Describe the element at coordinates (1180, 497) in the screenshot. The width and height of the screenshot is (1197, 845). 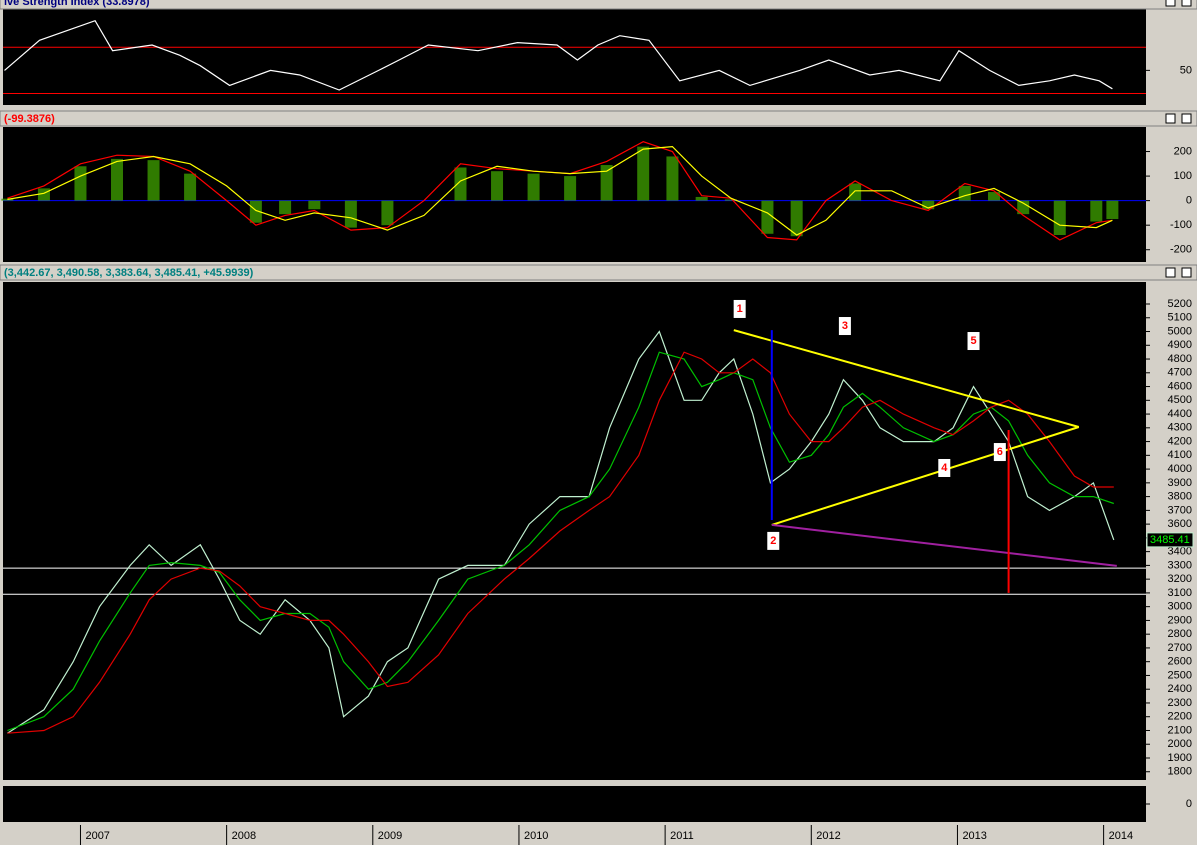
I see `y-tick-label: 3800` at that location.